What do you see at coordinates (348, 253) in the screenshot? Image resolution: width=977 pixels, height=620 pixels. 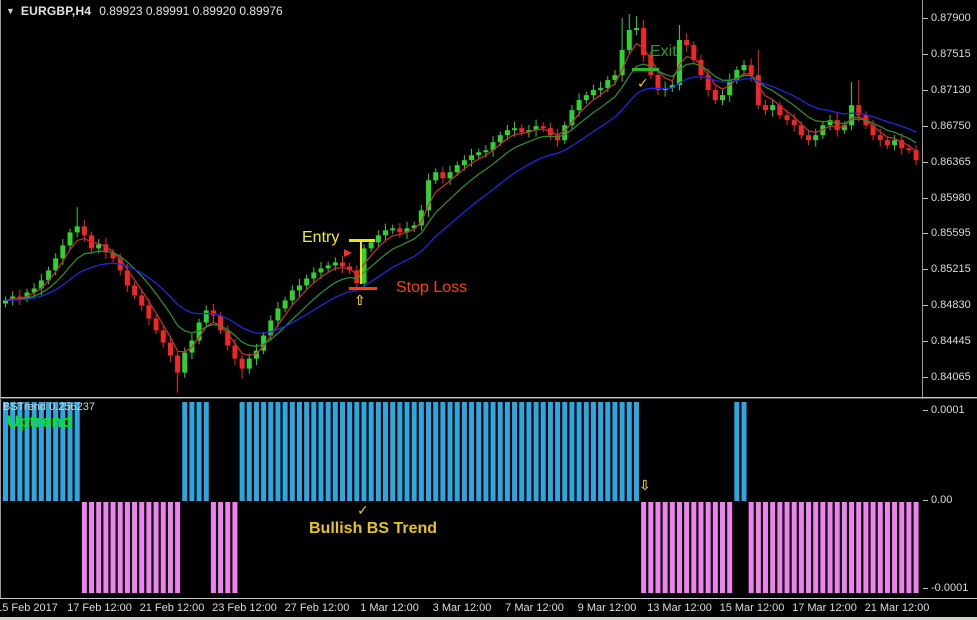 I see `entry-arrow-icon` at bounding box center [348, 253].